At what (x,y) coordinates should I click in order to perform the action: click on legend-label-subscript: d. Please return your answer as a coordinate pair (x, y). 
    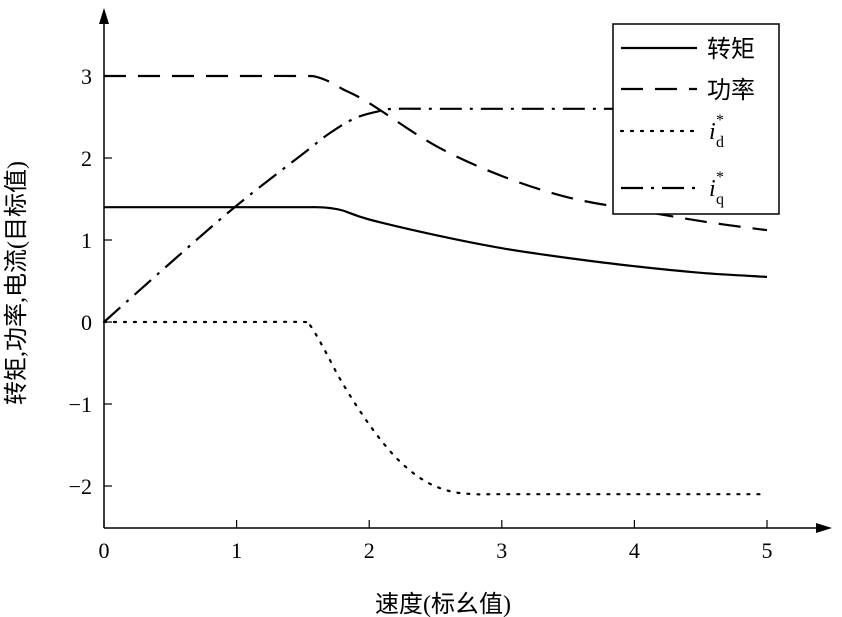
    Looking at the image, I should click on (720, 142).